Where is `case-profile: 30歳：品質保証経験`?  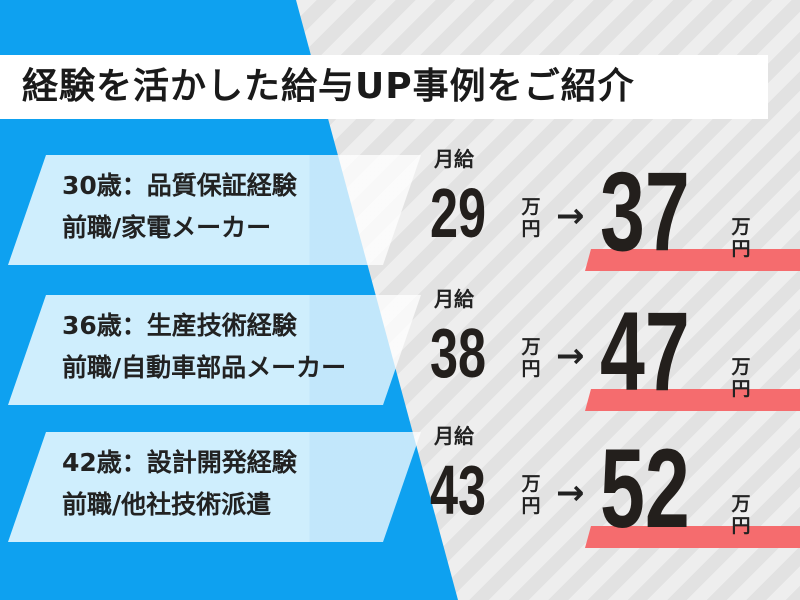
case-profile: 30歳：品質保証経験 is located at coordinates (179, 185).